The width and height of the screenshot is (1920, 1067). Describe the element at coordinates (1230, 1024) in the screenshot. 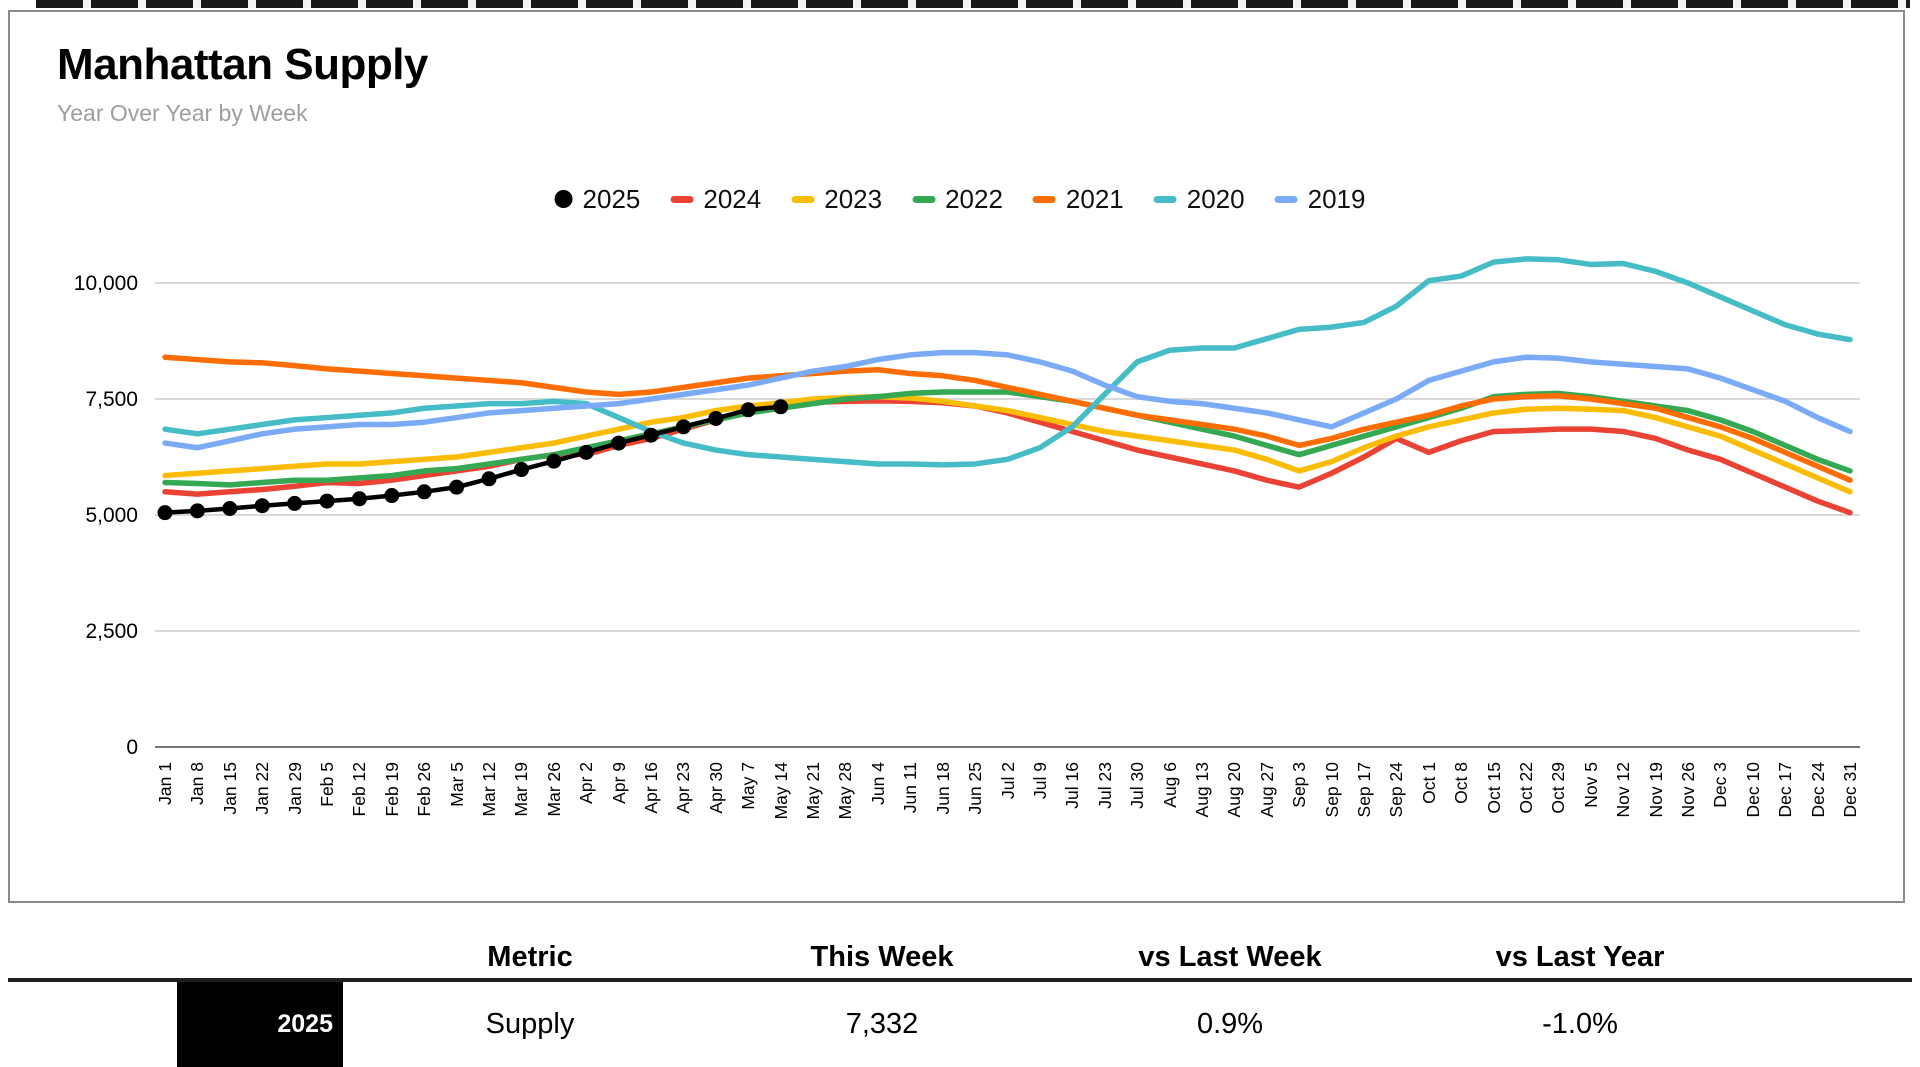

I see `cell-vs-last-week: 0.9%` at that location.